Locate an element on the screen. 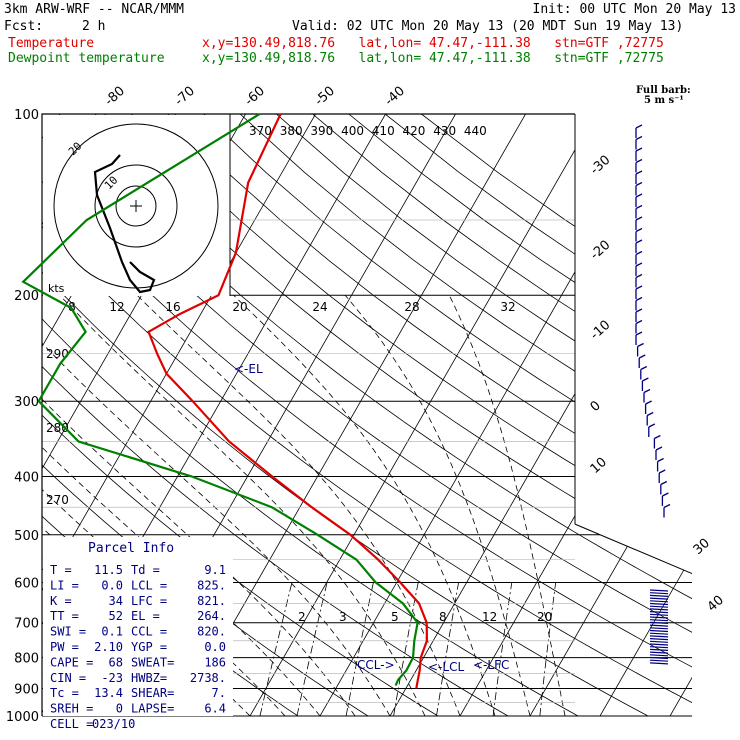 The width and height of the screenshot is (740, 740). level-marker-label: CCL-> is located at coordinates (376, 665).